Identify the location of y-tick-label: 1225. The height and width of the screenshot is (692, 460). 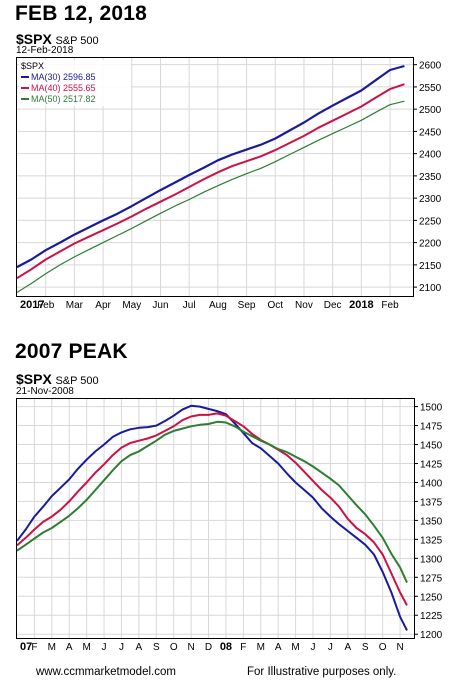
(431, 616).